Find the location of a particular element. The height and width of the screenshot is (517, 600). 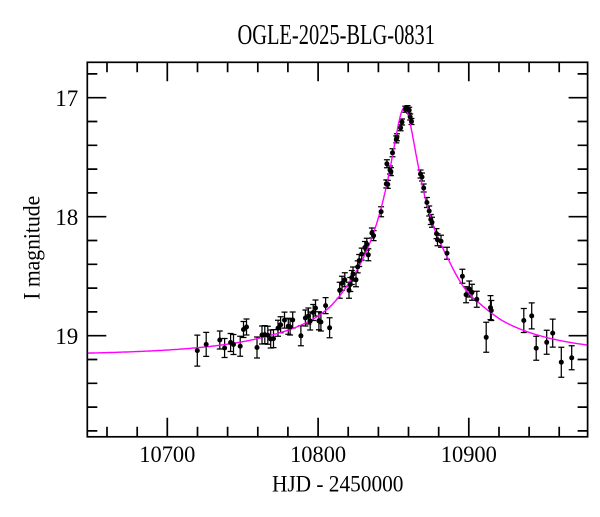

svg-text: 10700 is located at coordinates (167, 454).